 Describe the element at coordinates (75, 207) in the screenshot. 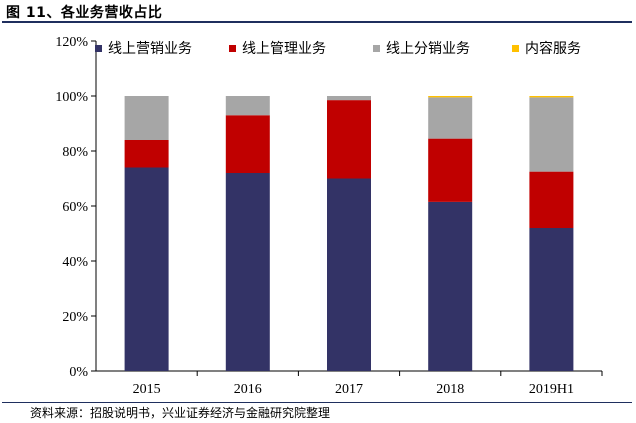

I see `y-tick-label: 60%` at that location.